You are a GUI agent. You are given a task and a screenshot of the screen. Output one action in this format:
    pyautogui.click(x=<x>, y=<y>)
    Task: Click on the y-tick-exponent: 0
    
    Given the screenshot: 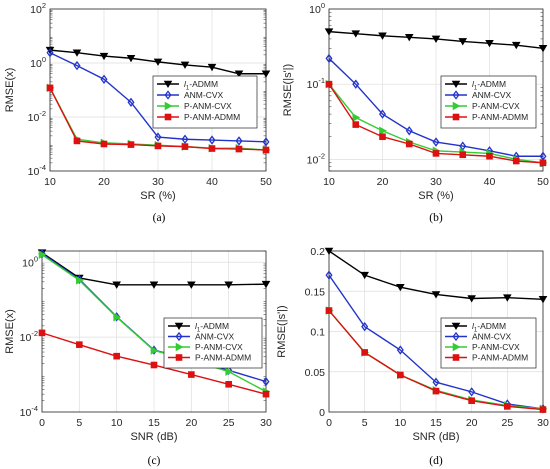 What is the action you would take?
    pyautogui.click(x=36, y=258)
    